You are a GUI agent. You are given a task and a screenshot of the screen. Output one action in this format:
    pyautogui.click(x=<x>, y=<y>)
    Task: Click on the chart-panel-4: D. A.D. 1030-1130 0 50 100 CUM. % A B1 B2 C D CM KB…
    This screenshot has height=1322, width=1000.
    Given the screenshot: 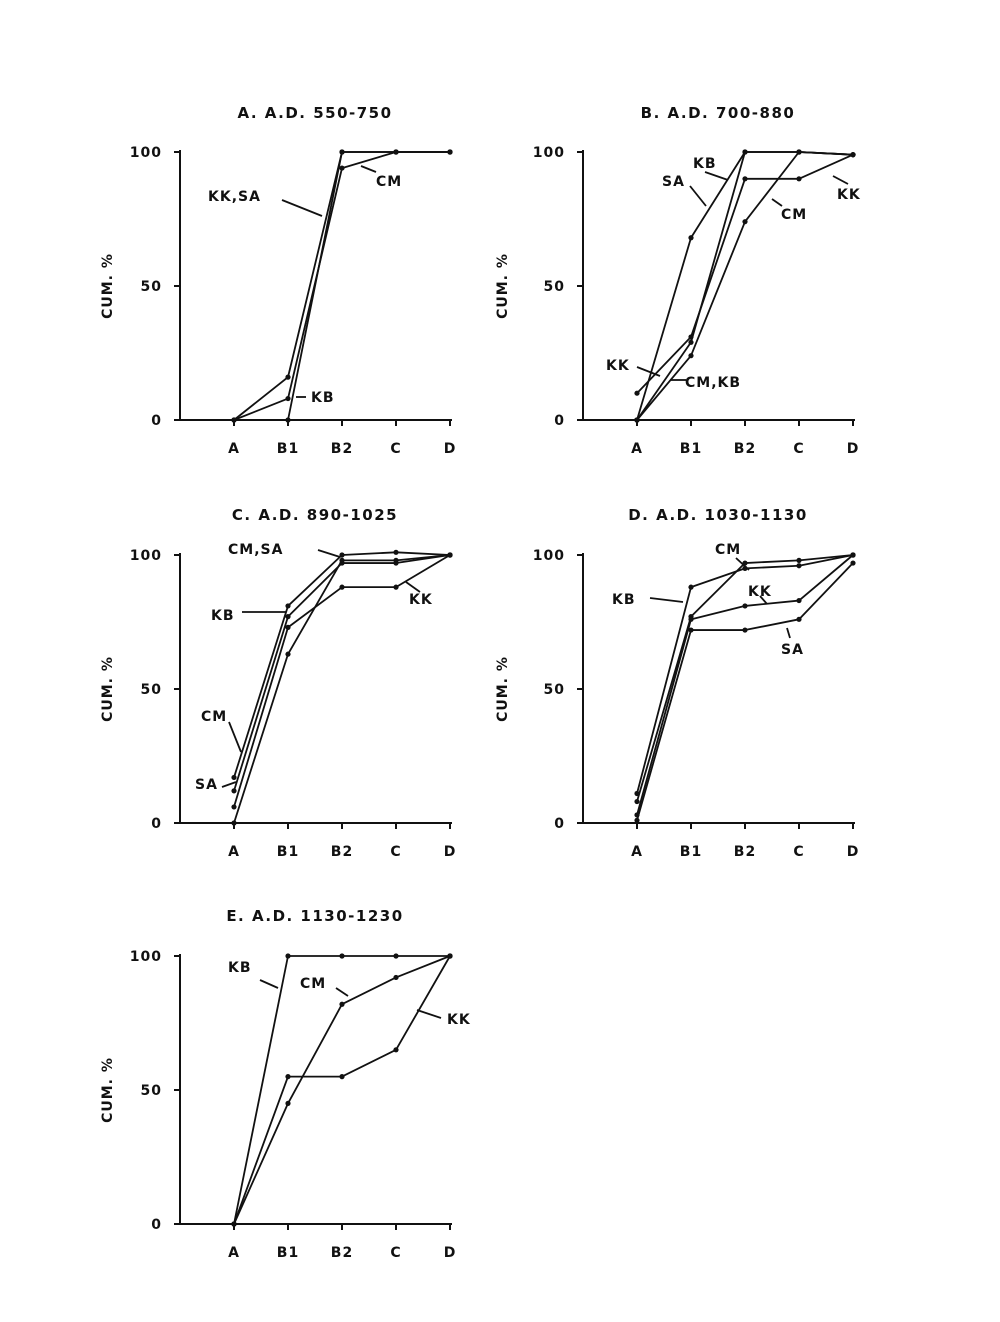 What is the action you would take?
    pyautogui.click(x=676, y=683)
    